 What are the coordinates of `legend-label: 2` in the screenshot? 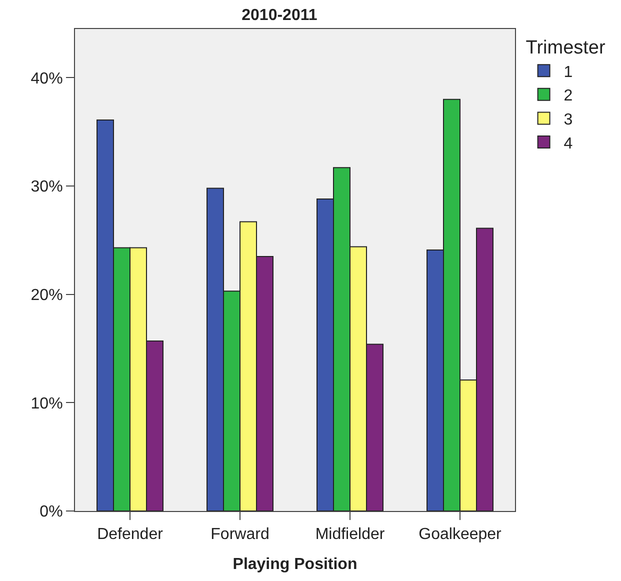 It's located at (568, 96).